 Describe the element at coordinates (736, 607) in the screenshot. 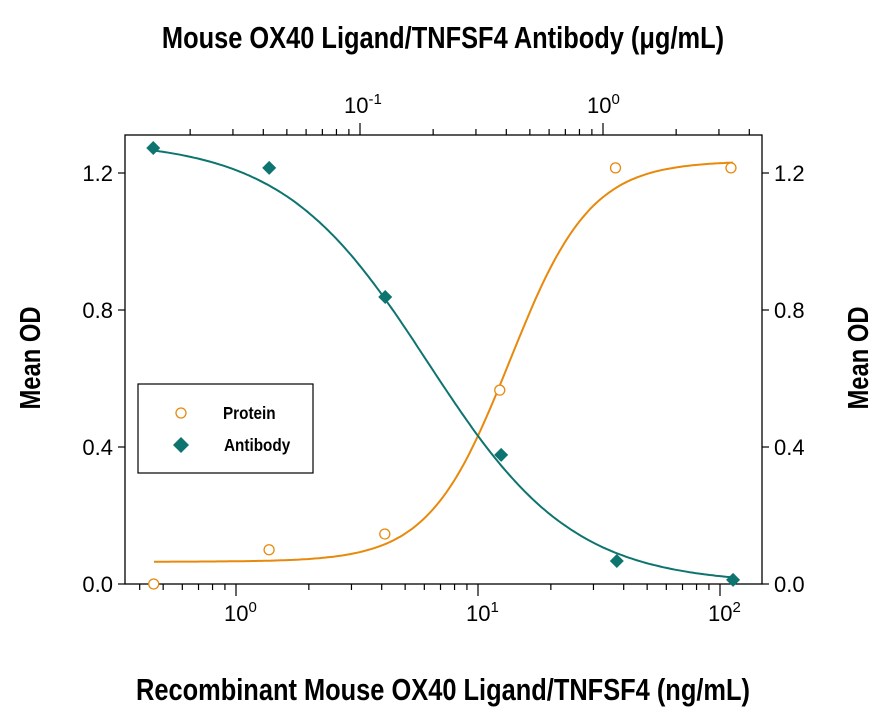

I see `x-tick-exponent: 2` at that location.